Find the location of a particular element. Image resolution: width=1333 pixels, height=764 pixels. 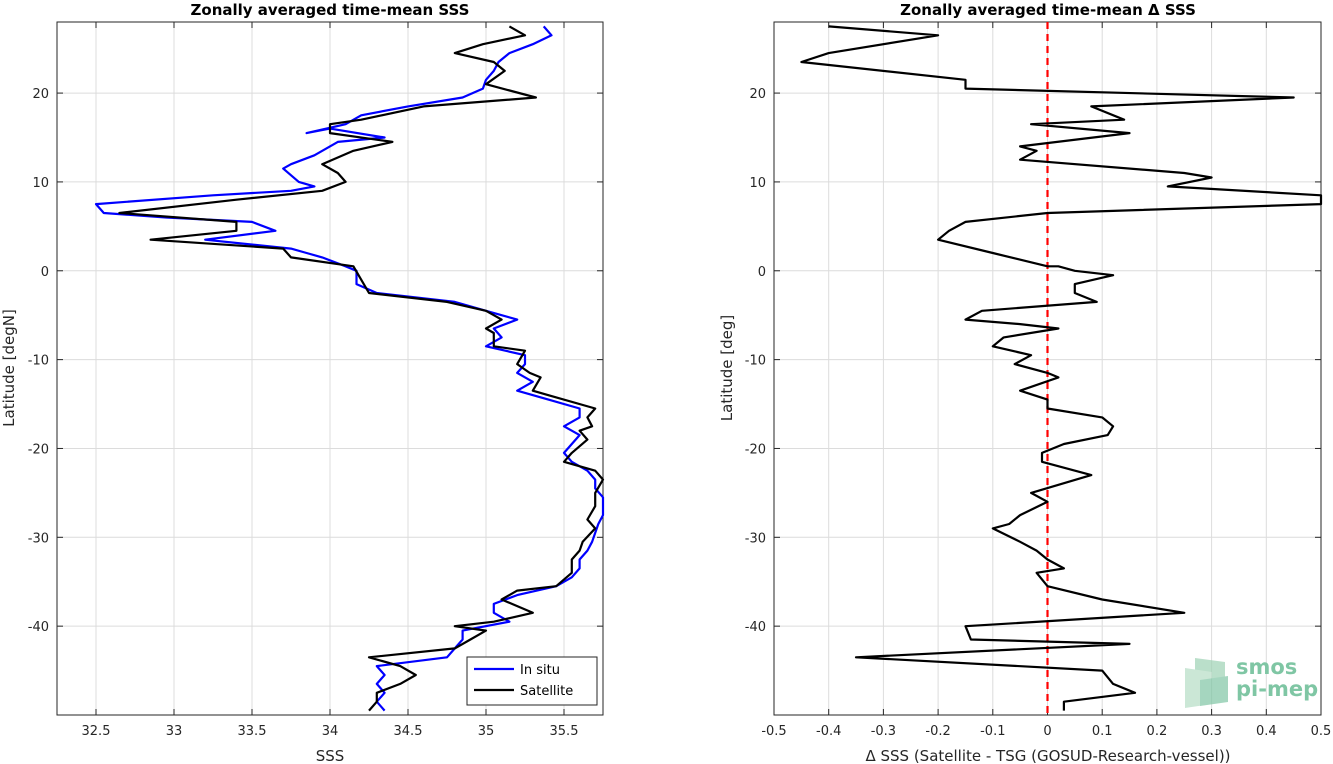

logo-text-smos: smos is located at coordinates (1266, 667).